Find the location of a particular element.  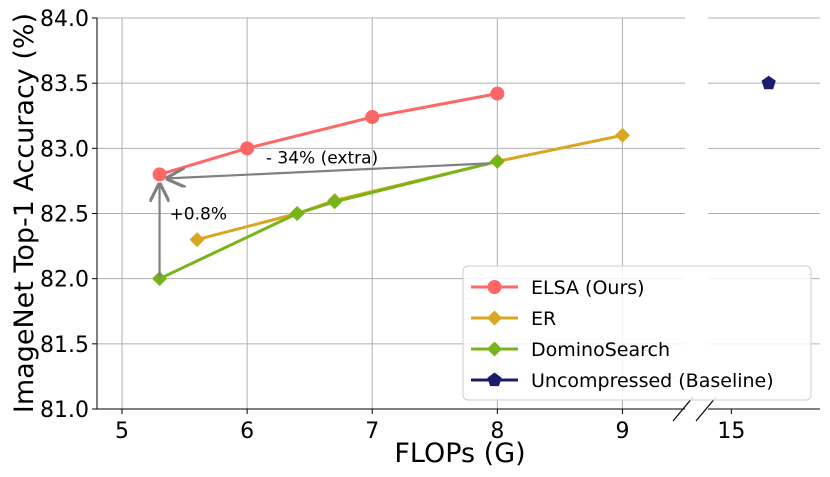

y-tick-label: 82.5 is located at coordinates (64, 215).